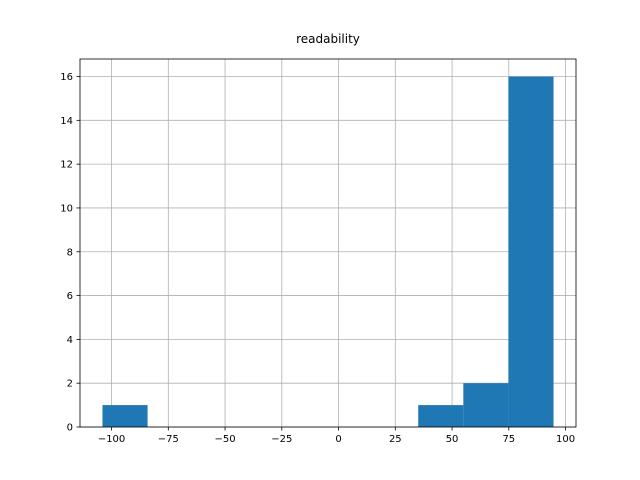 Image resolution: width=640 pixels, height=480 pixels. Describe the element at coordinates (66, 77) in the screenshot. I see `y-tick-label: 16` at that location.